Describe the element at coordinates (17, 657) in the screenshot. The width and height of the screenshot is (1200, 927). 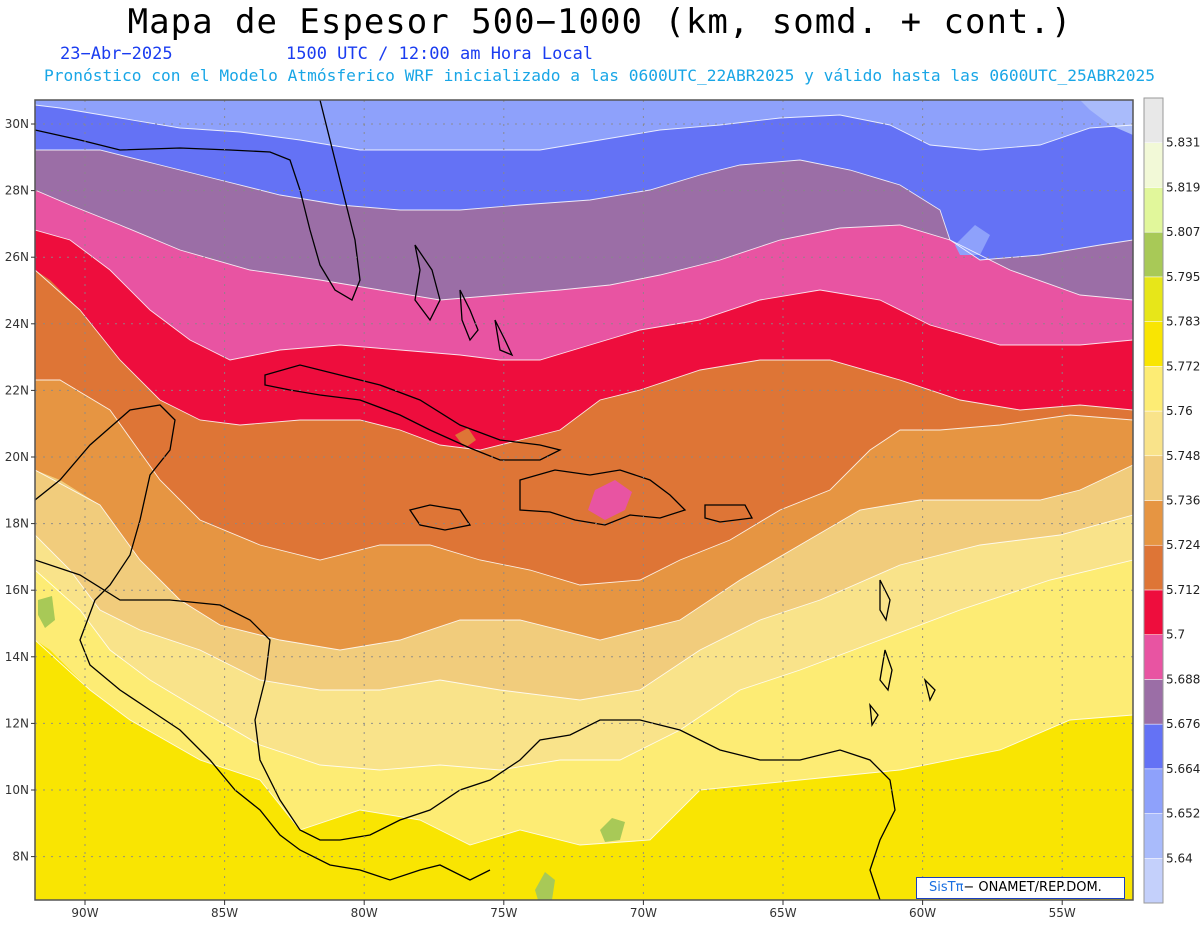
I see `latitude-label: 14N` at that location.